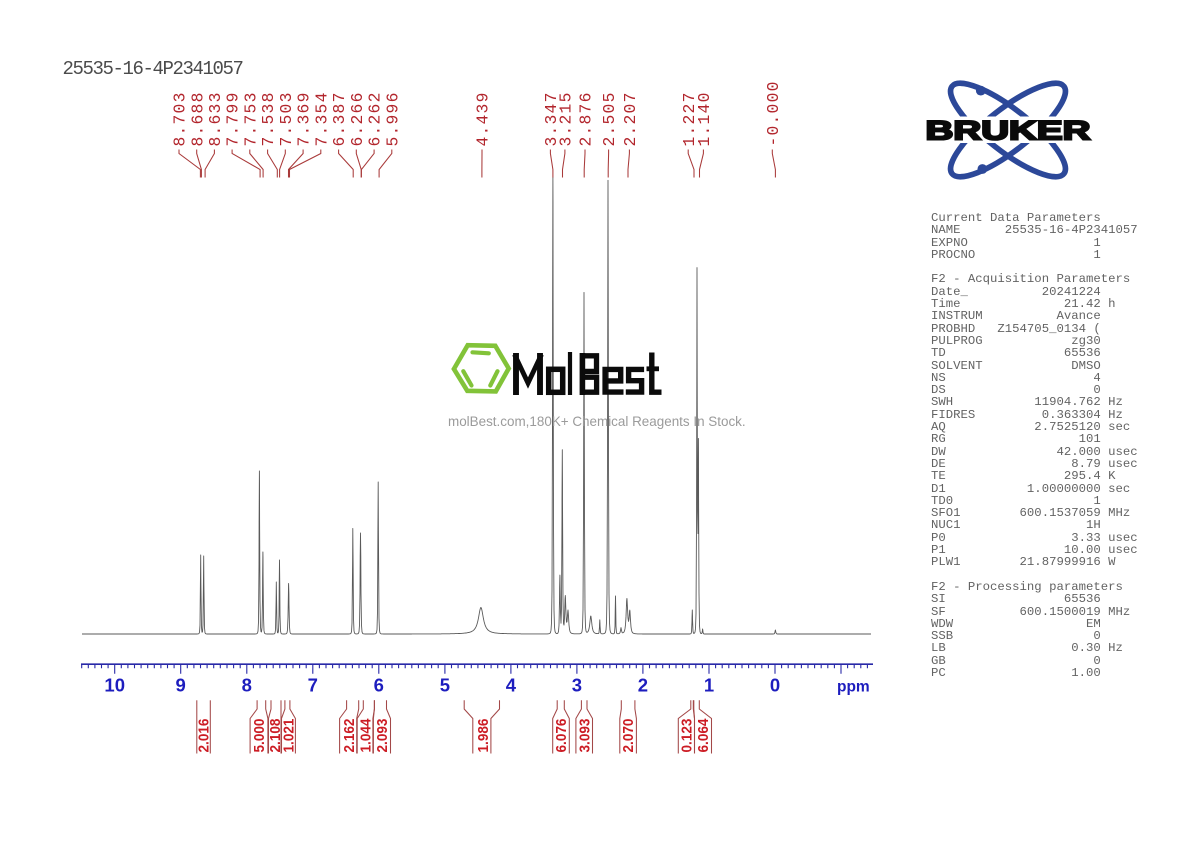 The image size is (1190, 842). What do you see at coordinates (709, 685) in the screenshot?
I see `svg-text: 1` at bounding box center [709, 685].